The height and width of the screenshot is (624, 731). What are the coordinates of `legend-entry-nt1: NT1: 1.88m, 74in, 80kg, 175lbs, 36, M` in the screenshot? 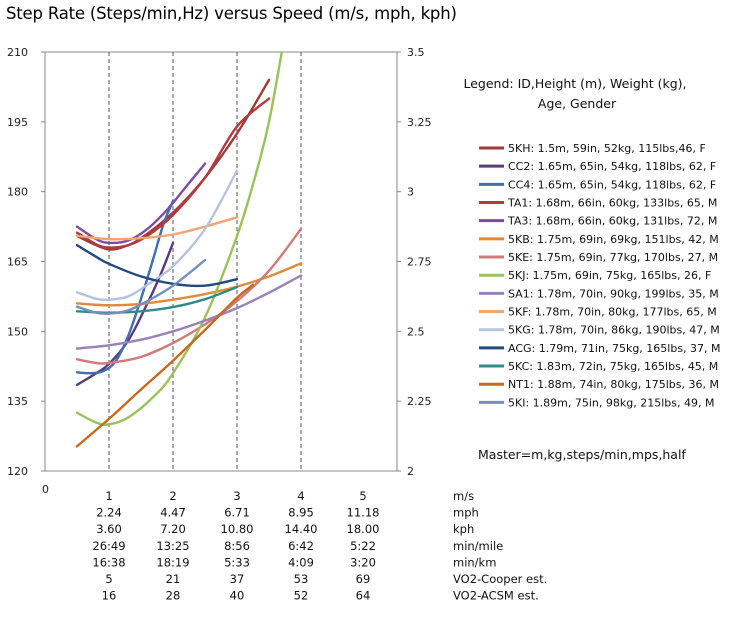 It's located at (613, 384).